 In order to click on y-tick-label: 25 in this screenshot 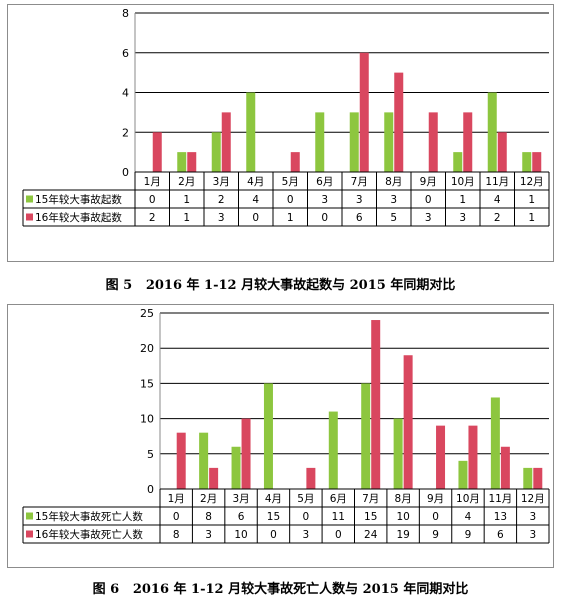, I will do `click(147, 313)`.